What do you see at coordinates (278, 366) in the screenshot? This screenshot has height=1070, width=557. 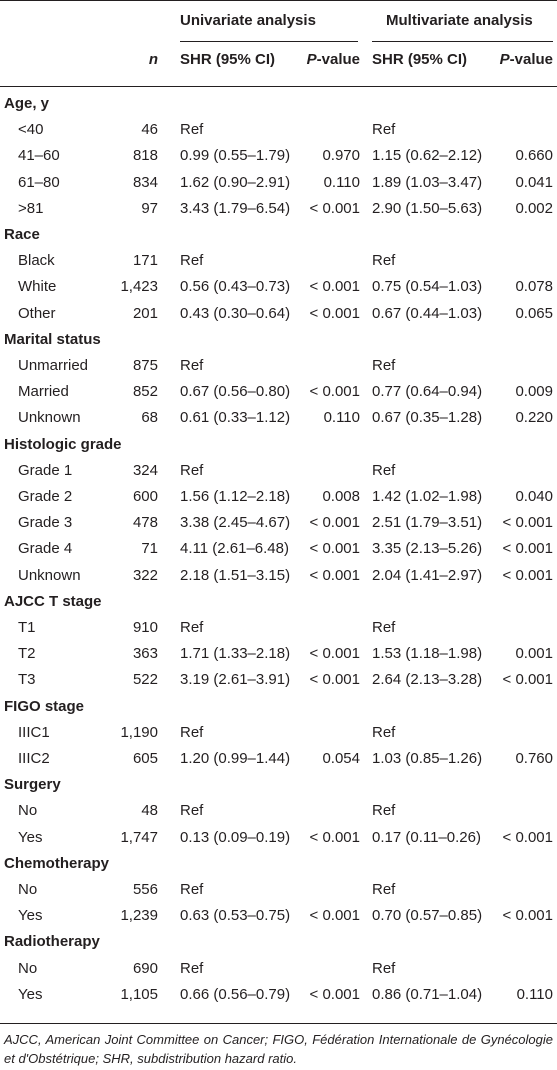 I see `table-row: Unmarried 875 Ref Ref` at bounding box center [278, 366].